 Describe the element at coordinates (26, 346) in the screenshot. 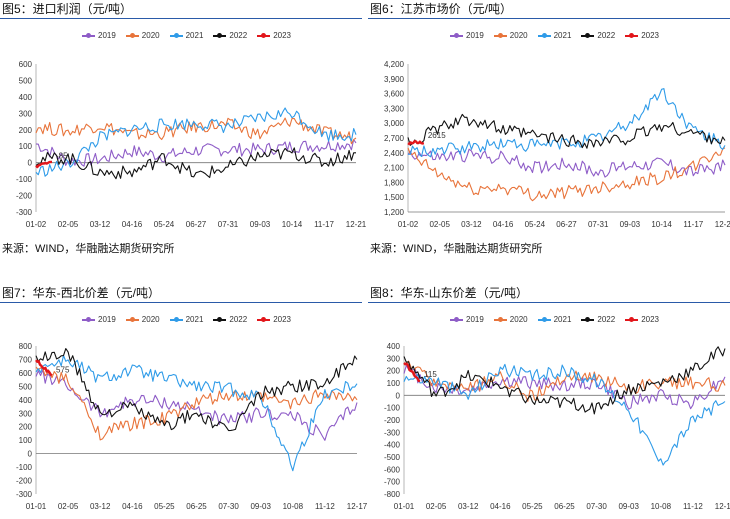

I see `y-tick-label: 800` at that location.